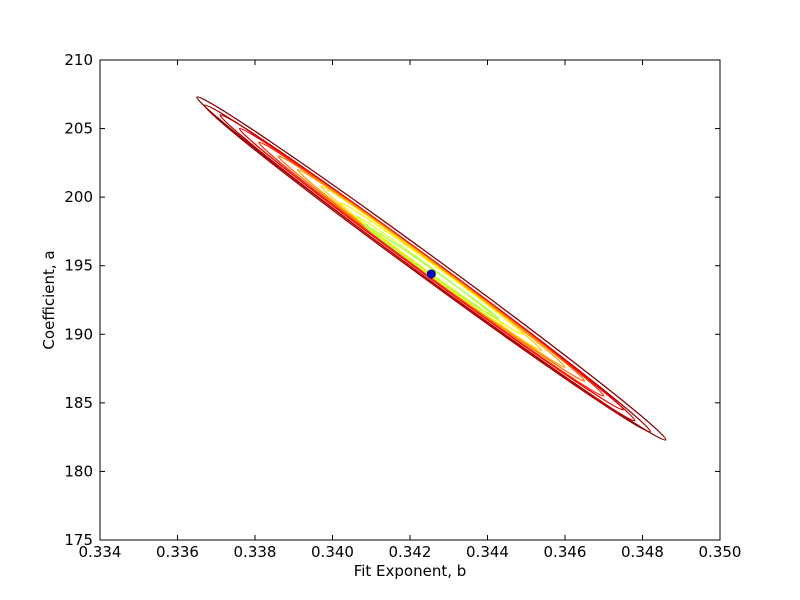 This screenshot has height=600, width=800. Describe the element at coordinates (255, 552) in the screenshot. I see `x-tick-label: 0.338` at that location.